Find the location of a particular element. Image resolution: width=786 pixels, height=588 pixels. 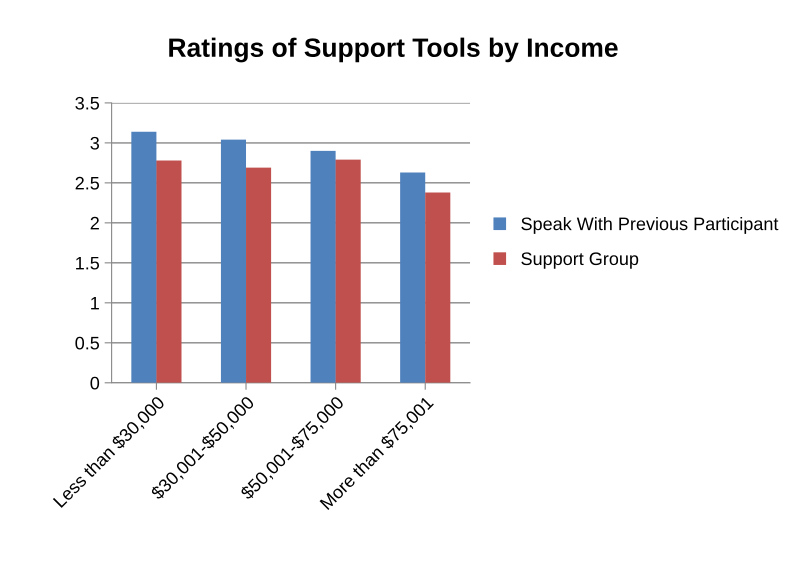

y-tick-label: 1 is located at coordinates (95, 303).